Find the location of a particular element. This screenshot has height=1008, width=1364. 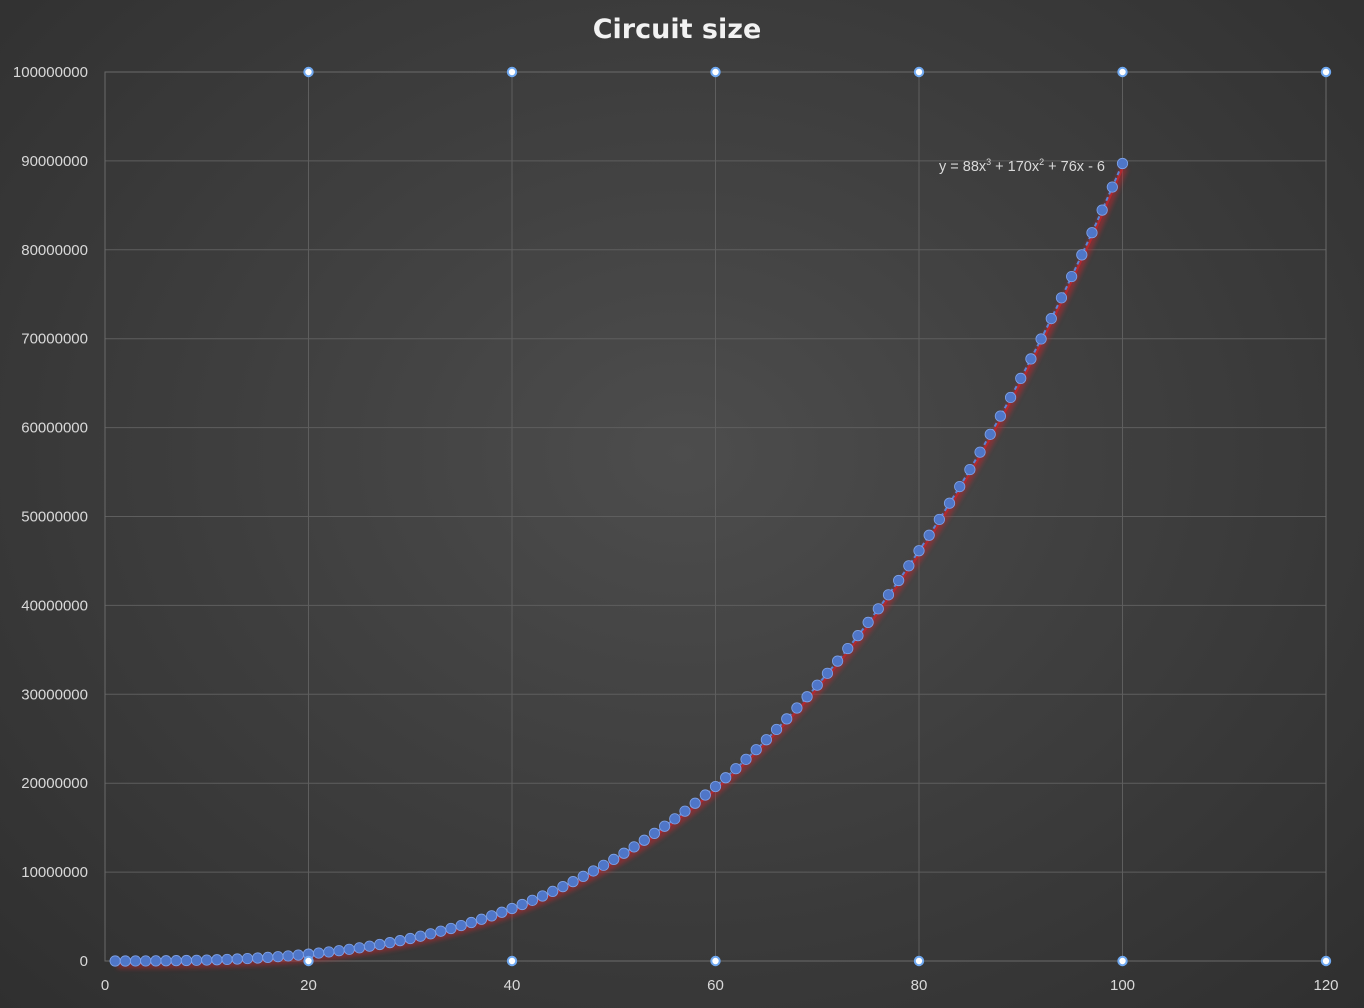

y-tick-label: 20000000 is located at coordinates (54, 783).